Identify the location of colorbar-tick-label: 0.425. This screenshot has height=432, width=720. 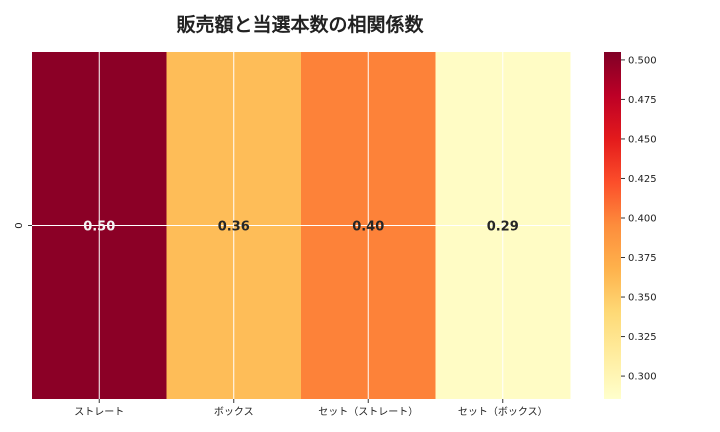
(642, 179).